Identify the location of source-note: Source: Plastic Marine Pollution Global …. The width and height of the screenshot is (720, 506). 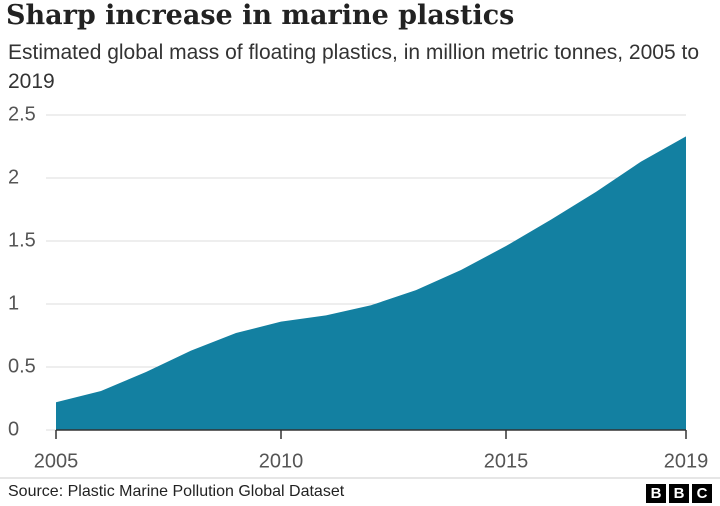
(176, 491).